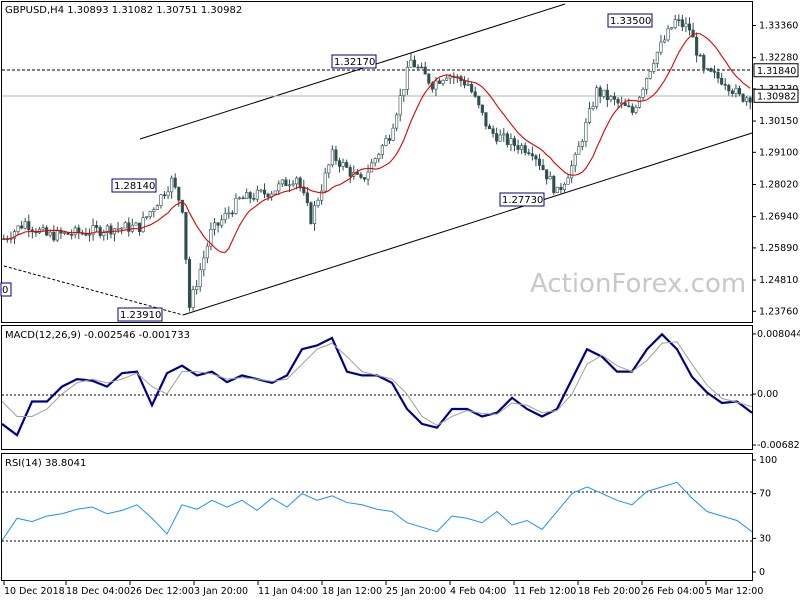 Image resolution: width=800 pixels, height=600 pixels. Describe the element at coordinates (734, 591) in the screenshot. I see `time-axis-label: 5 Mar 12:00` at that location.